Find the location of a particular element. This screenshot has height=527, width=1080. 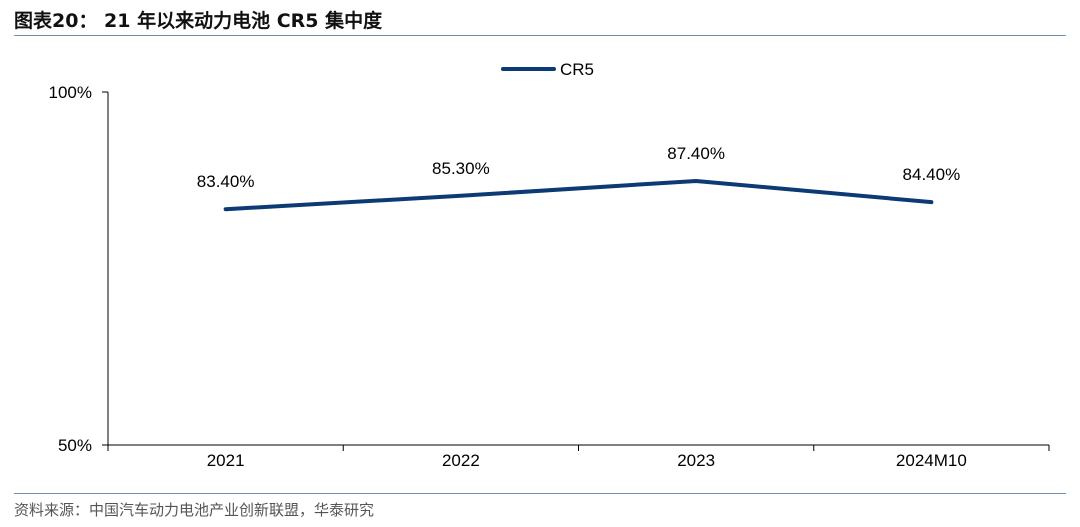

legend-label-cr5: CR5 is located at coordinates (577, 69).